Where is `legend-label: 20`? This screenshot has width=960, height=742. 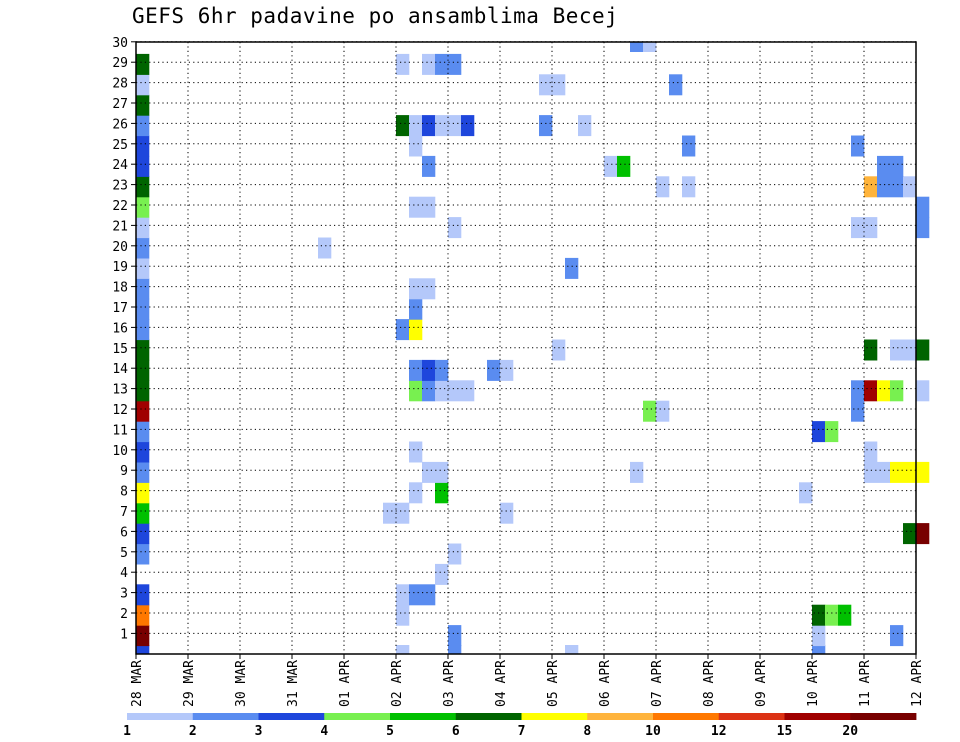 legend-label: 20 is located at coordinates (850, 731).